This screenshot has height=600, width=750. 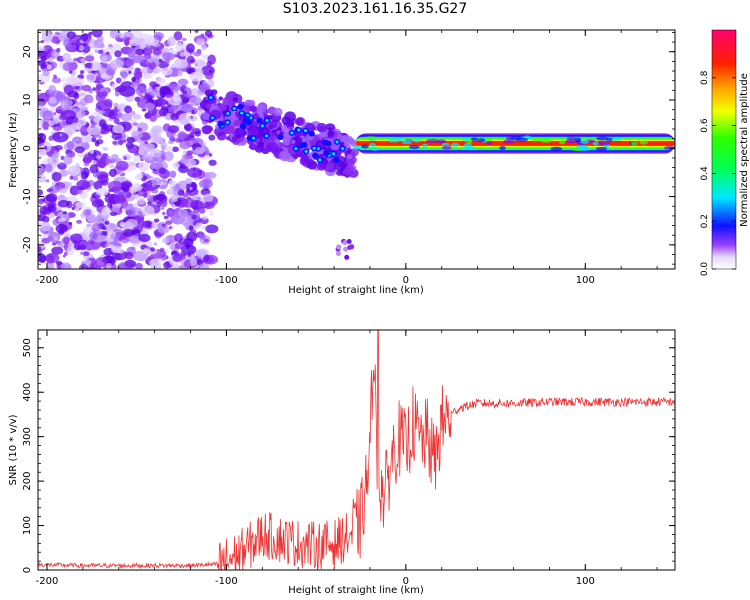 What do you see at coordinates (27, 51) in the screenshot?
I see `ytick-label: 20` at bounding box center [27, 51].